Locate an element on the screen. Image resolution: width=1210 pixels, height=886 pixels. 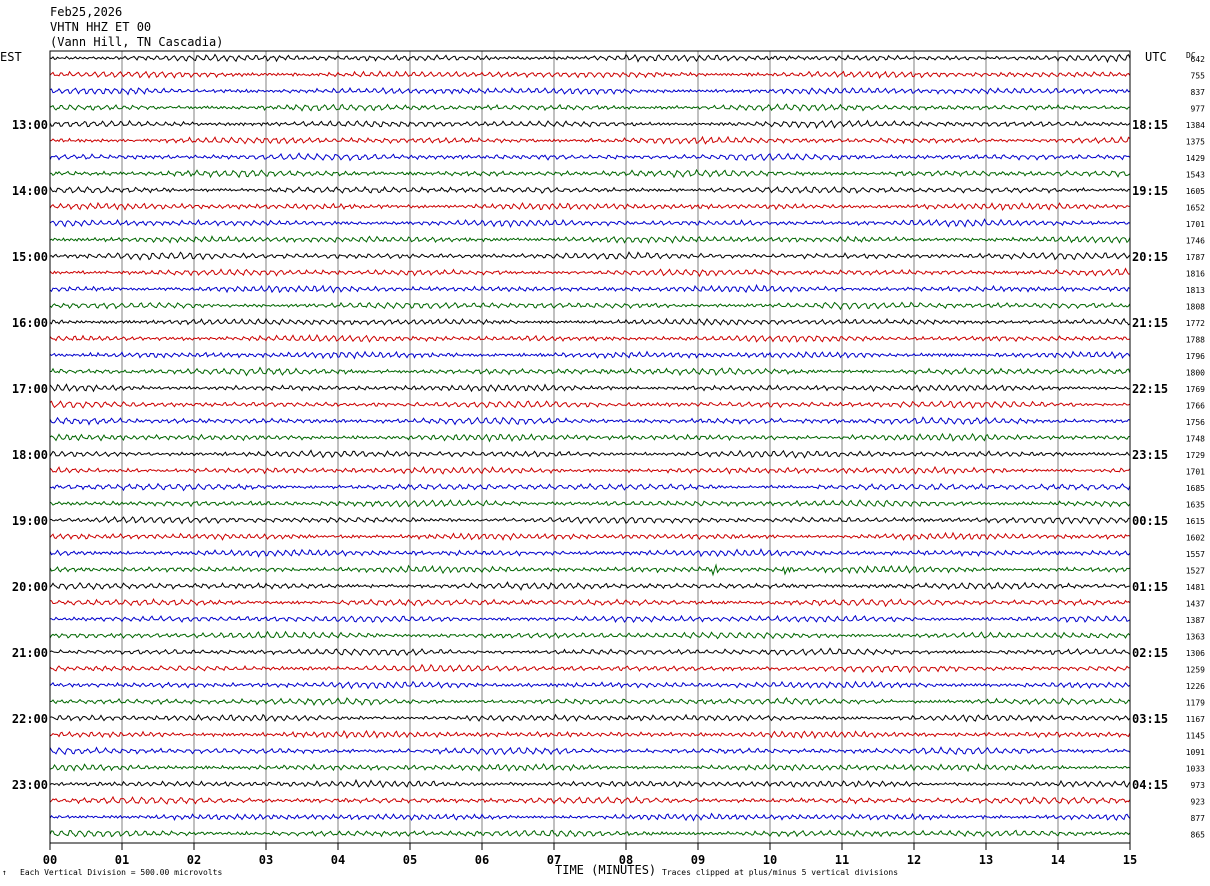
x-tick-label: 00 is located at coordinates (50, 860).